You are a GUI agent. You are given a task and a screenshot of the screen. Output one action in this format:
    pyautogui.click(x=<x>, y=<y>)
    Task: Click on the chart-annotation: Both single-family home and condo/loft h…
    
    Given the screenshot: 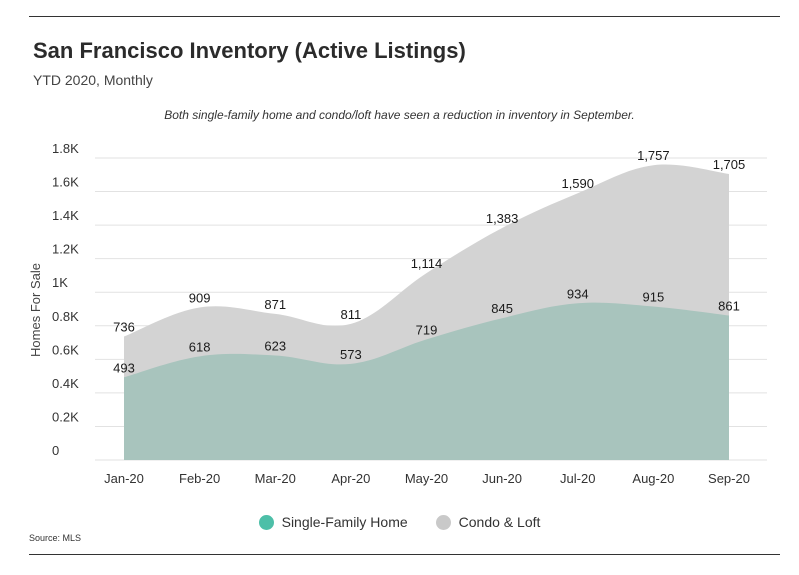 What is the action you would take?
    pyautogui.click(x=399, y=115)
    